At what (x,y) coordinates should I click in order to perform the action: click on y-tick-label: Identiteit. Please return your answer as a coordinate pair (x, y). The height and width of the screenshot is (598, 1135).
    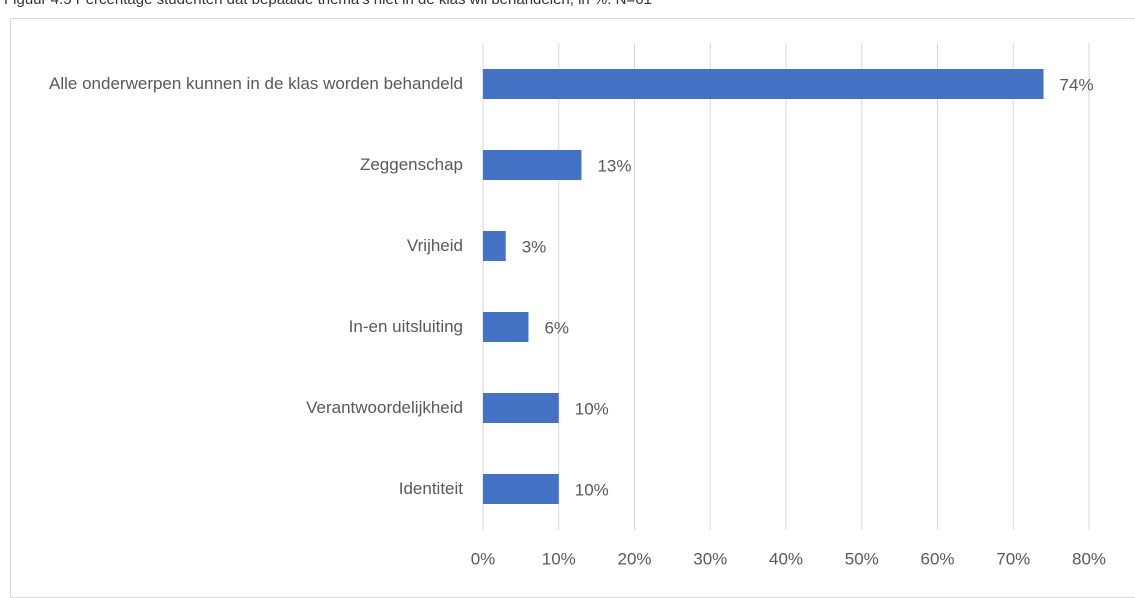
    Looking at the image, I should click on (430, 488).